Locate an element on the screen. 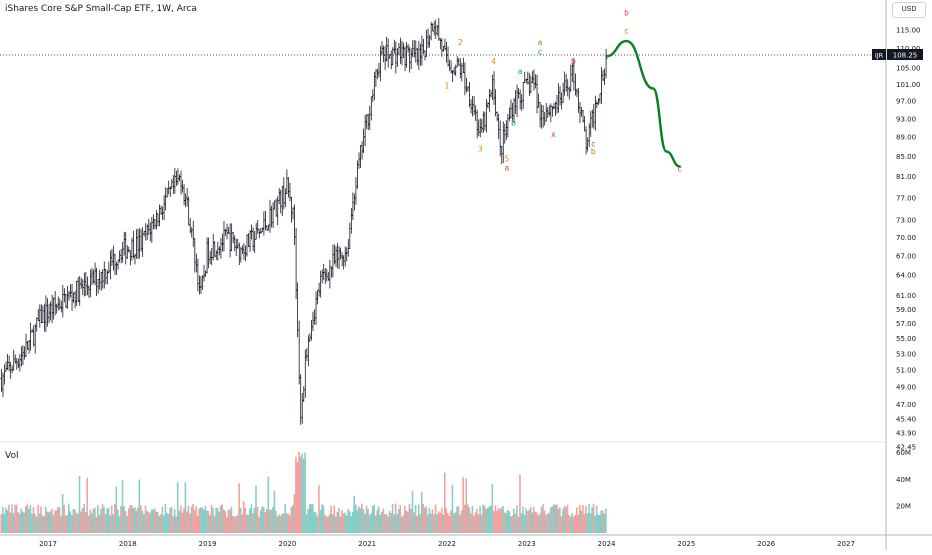  currency-button: USD is located at coordinates (909, 10).